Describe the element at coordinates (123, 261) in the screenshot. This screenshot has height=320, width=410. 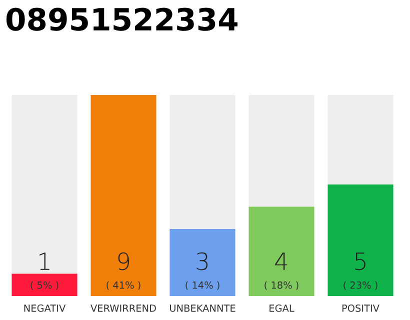
I see `data-label: 9` at that location.